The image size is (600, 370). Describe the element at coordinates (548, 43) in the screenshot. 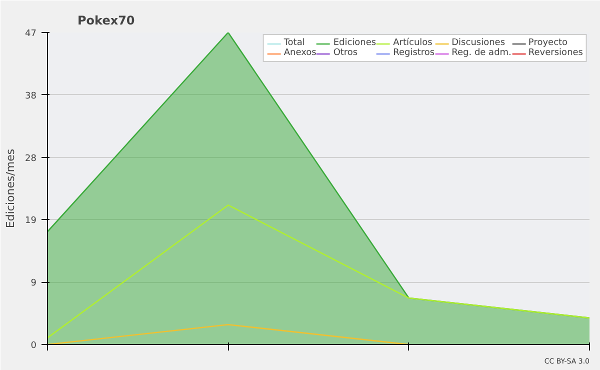

I see `legend-label: Proyecto` at that location.